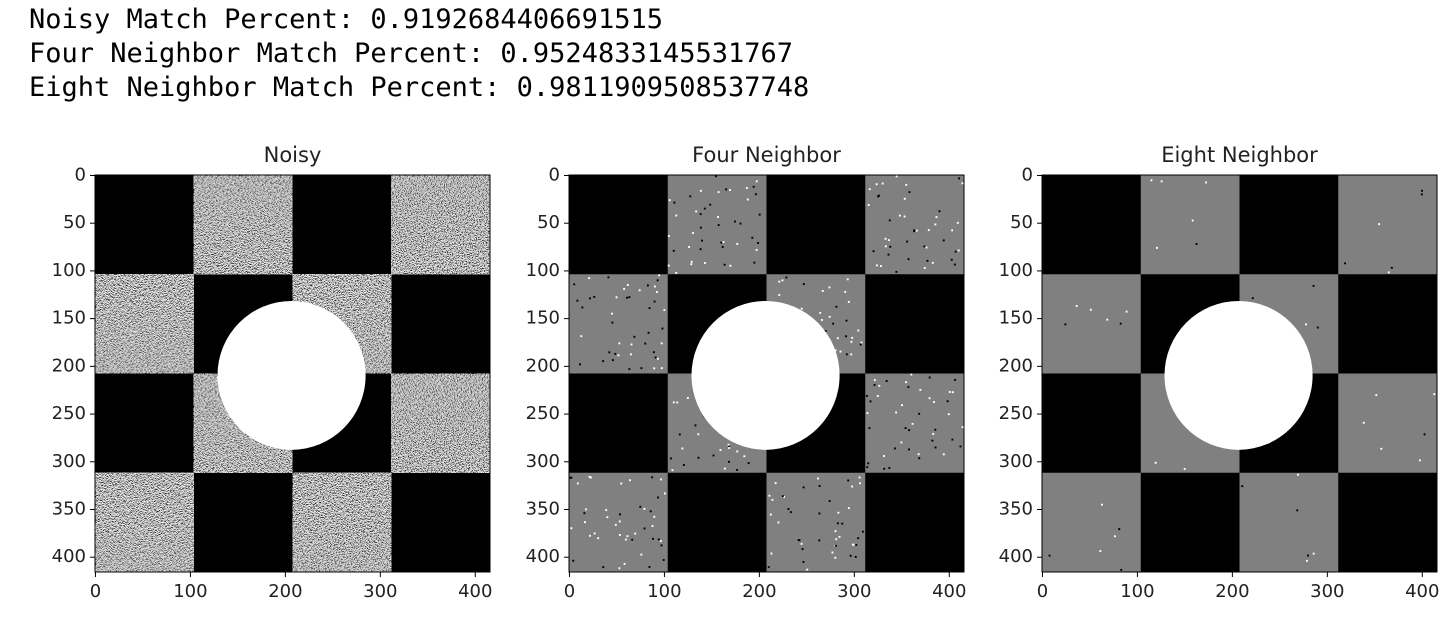 This screenshot has height=619, width=1450. Describe the element at coordinates (80, 174) in the screenshot. I see `y-tick-label: 0` at that location.